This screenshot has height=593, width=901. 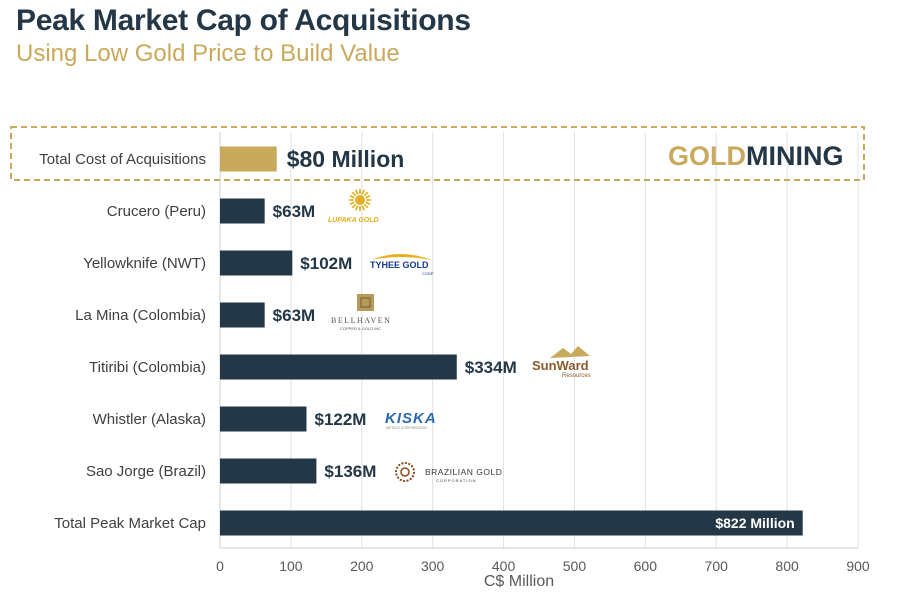 What do you see at coordinates (291, 566) in the screenshot?
I see `x-tick-label: 100` at bounding box center [291, 566].